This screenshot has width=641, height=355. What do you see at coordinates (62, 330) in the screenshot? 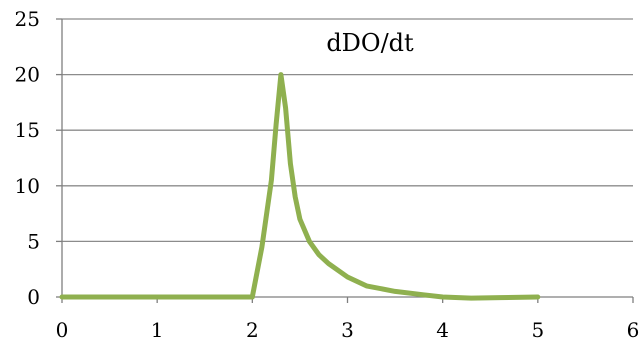
I see `x-tick-label-0: 0` at bounding box center [62, 330].